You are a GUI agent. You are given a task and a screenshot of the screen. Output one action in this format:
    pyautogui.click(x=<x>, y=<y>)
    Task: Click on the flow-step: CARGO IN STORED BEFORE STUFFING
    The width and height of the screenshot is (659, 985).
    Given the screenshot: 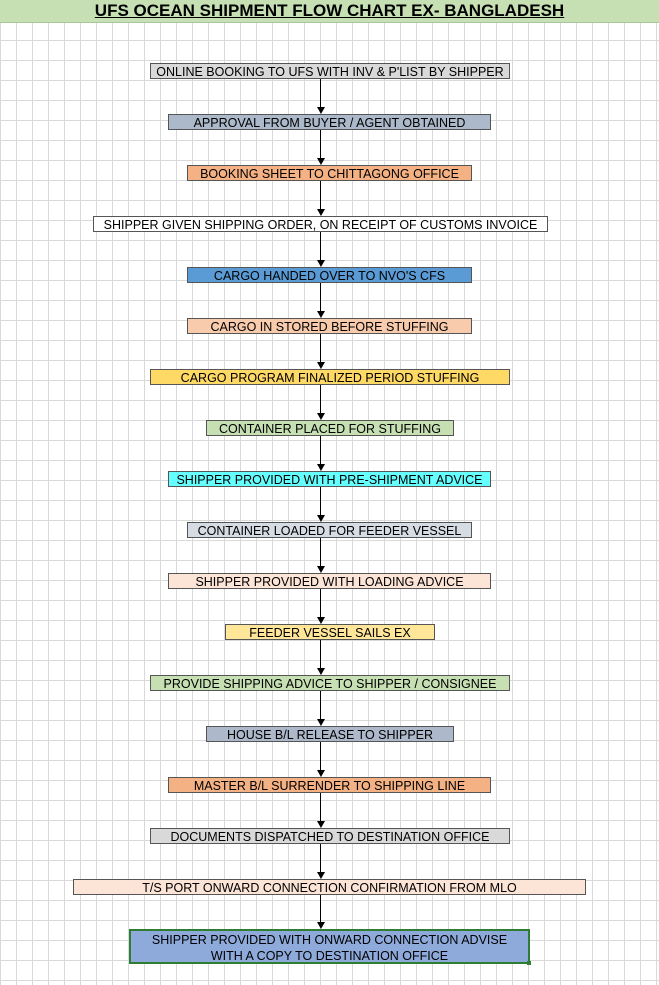 What is the action you would take?
    pyautogui.click(x=329, y=326)
    